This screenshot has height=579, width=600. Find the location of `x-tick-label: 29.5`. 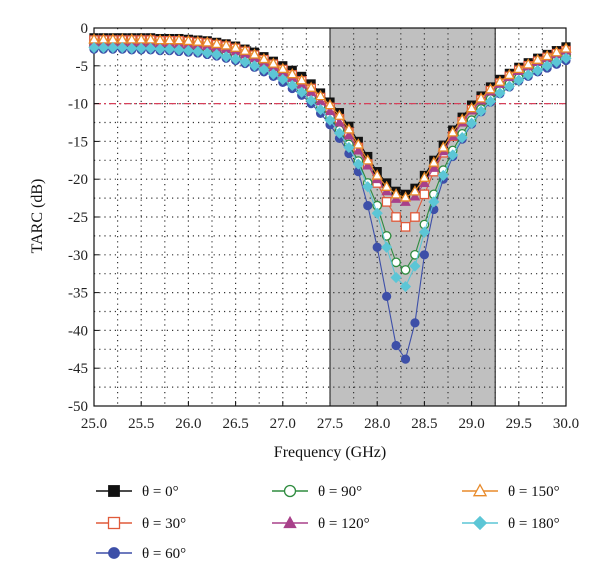

x-tick-label: 29.5 is located at coordinates (519, 424).